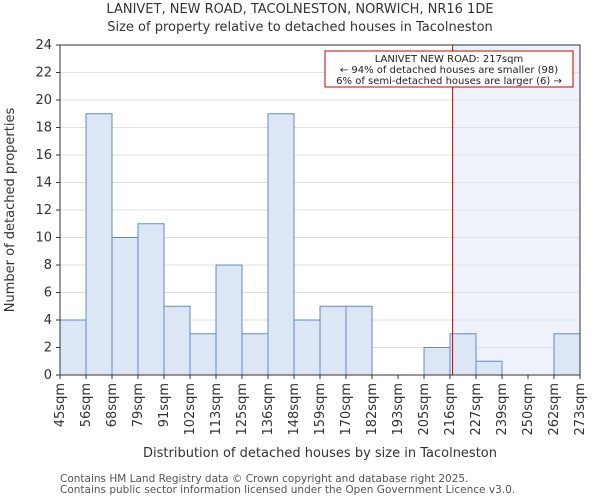 This screenshot has height=500, width=600. Describe the element at coordinates (48, 320) in the screenshot. I see `y-tick-label: 4` at that location.